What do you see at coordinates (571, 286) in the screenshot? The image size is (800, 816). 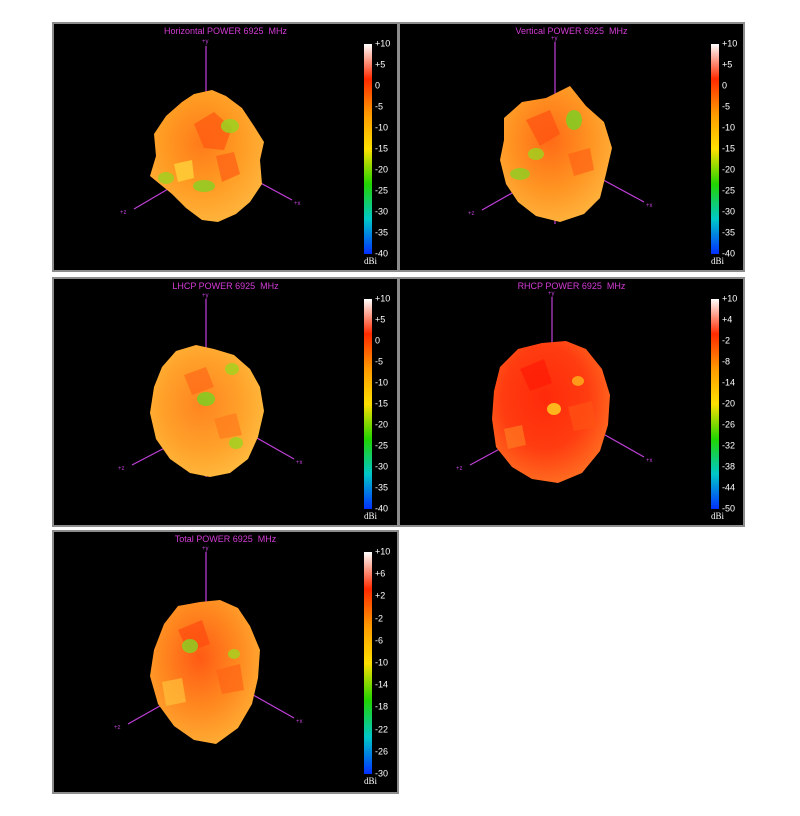 I see `panel-title: RHCP POWER 6925 MHz` at bounding box center [571, 286].